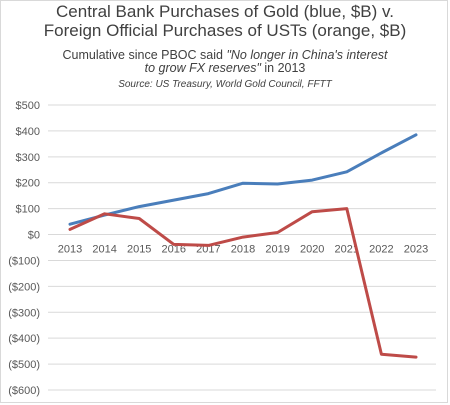  I want to click on x-tick-label: 2014, so click(104, 250).